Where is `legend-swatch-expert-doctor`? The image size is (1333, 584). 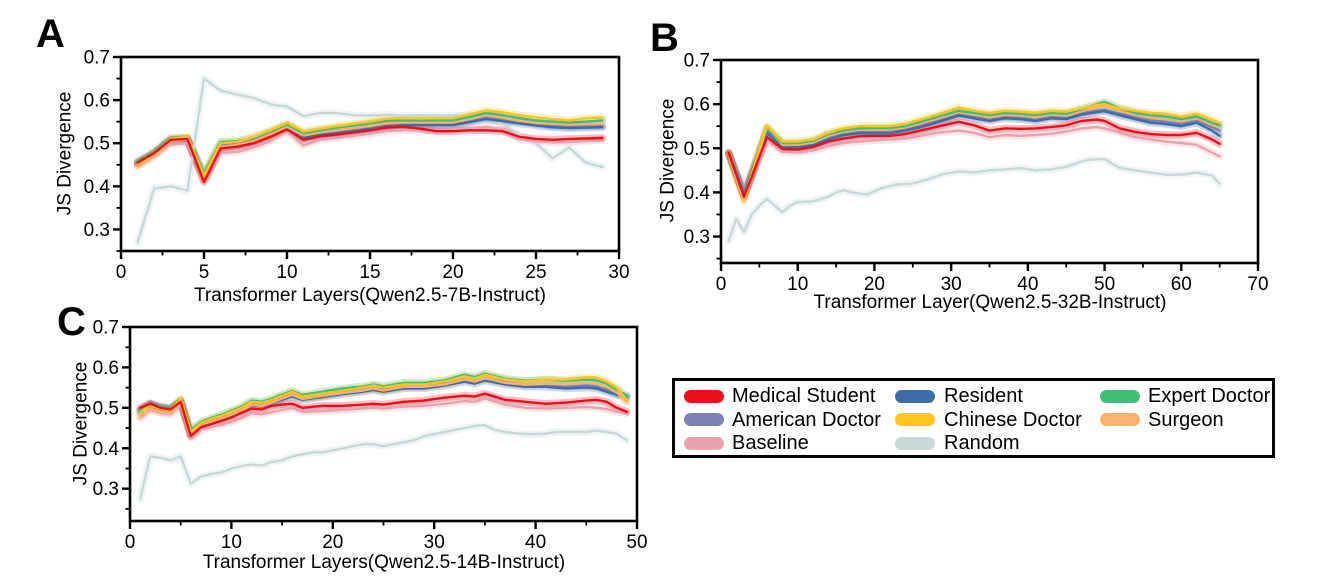 legend-swatch-expert-doctor is located at coordinates (1120, 396).